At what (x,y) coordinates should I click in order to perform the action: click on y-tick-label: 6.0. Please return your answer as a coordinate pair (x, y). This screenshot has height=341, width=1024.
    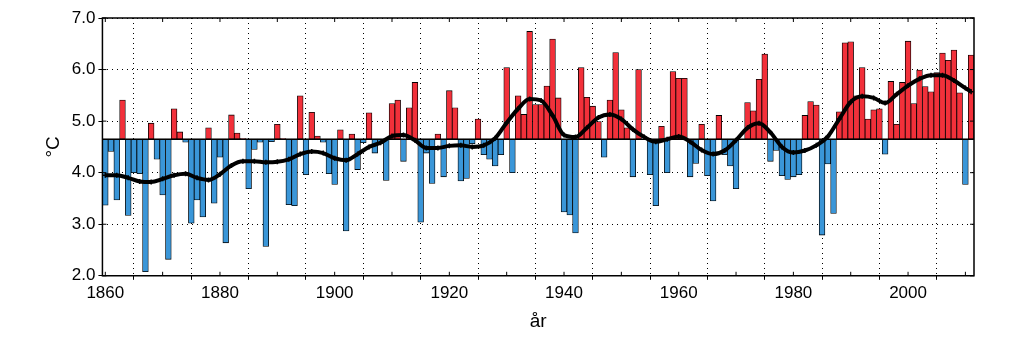
    Looking at the image, I should click on (83, 69).